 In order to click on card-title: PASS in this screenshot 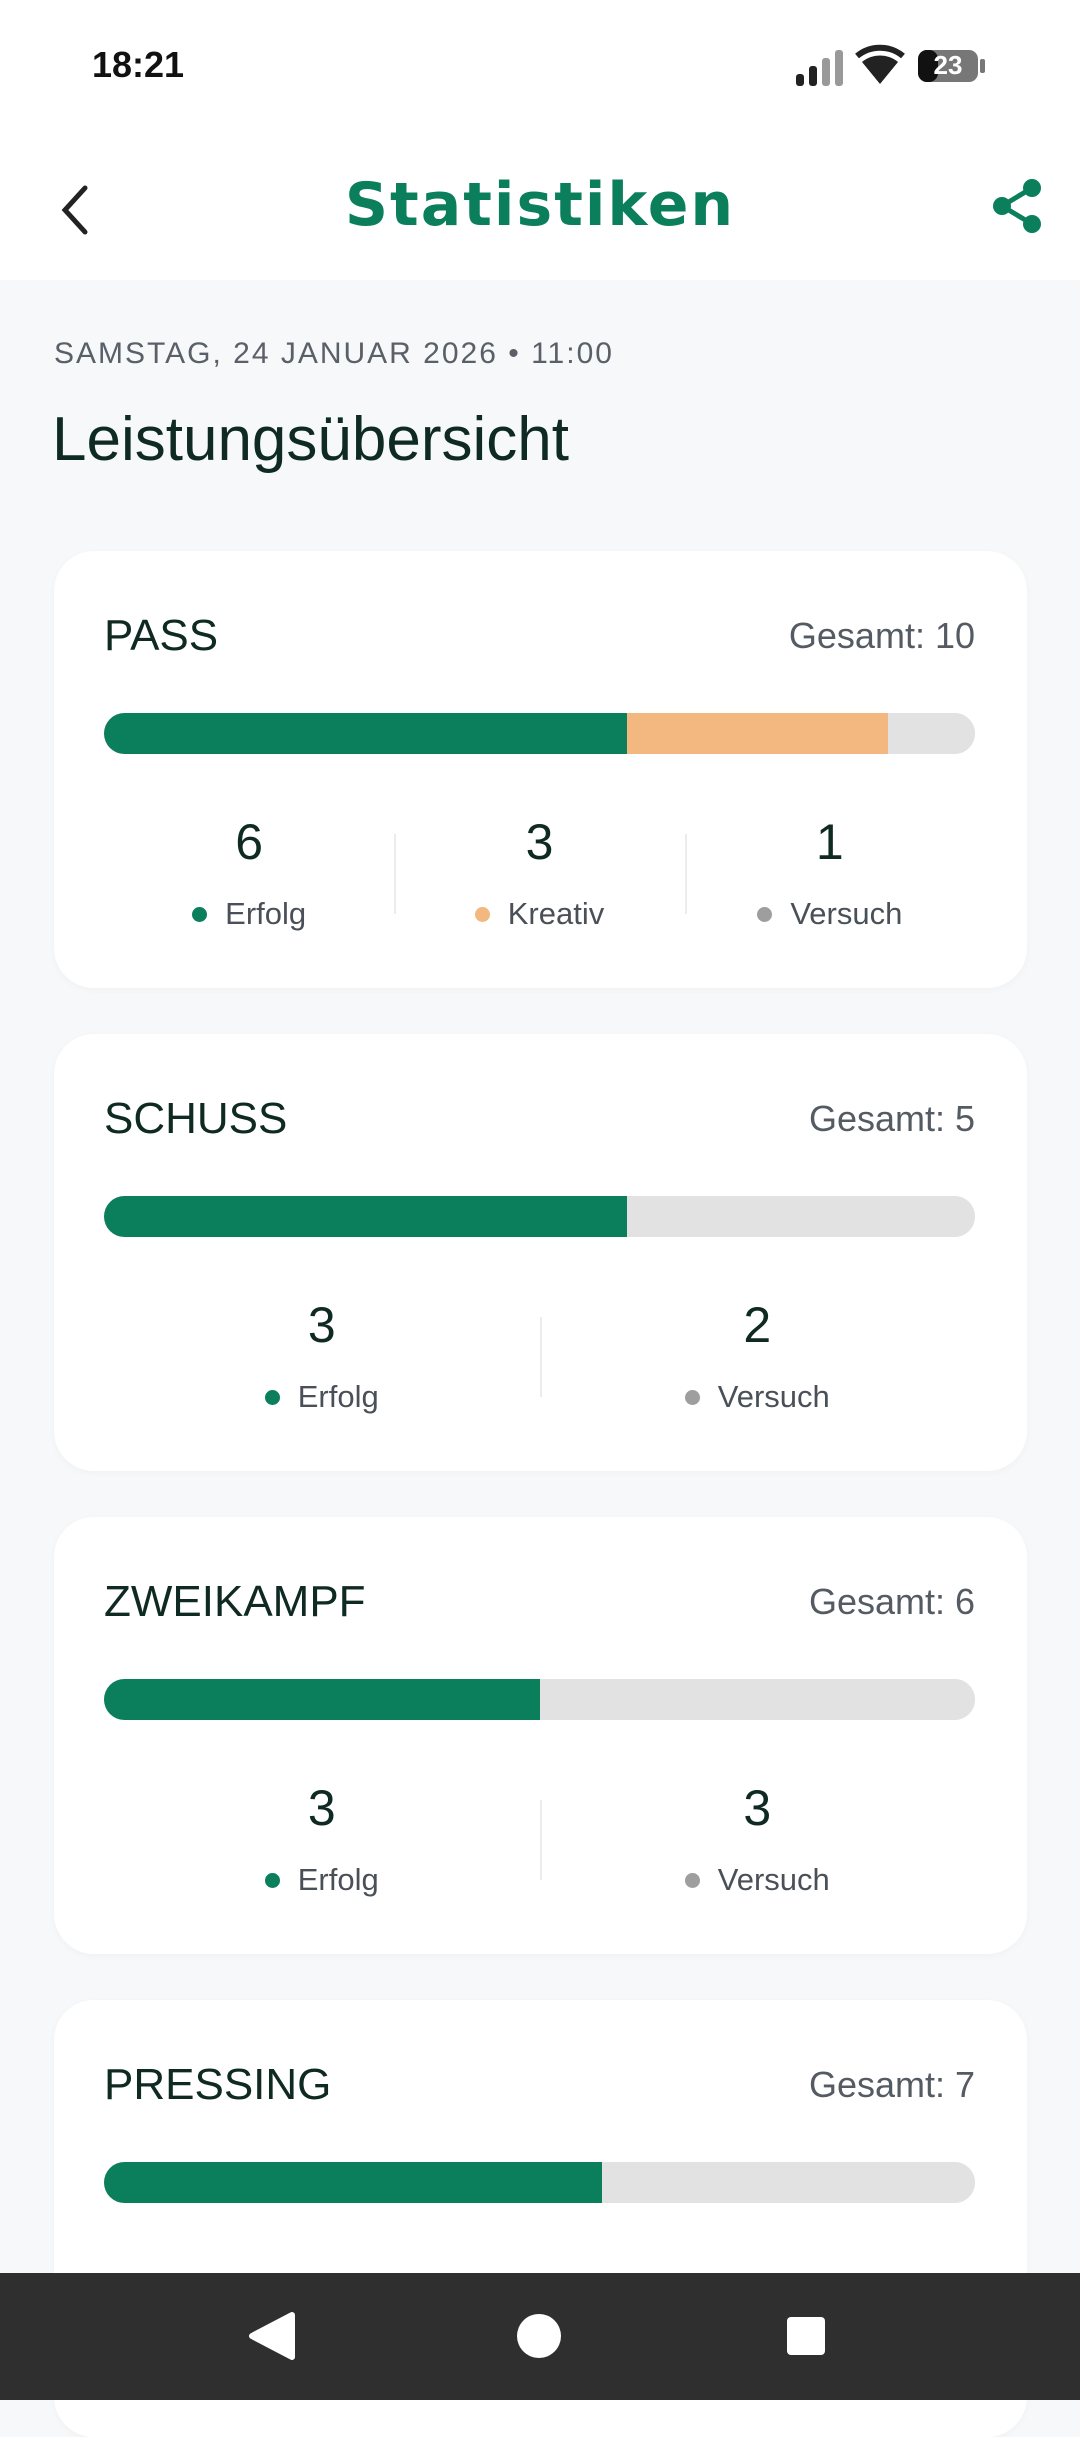, I will do `click(161, 635)`.